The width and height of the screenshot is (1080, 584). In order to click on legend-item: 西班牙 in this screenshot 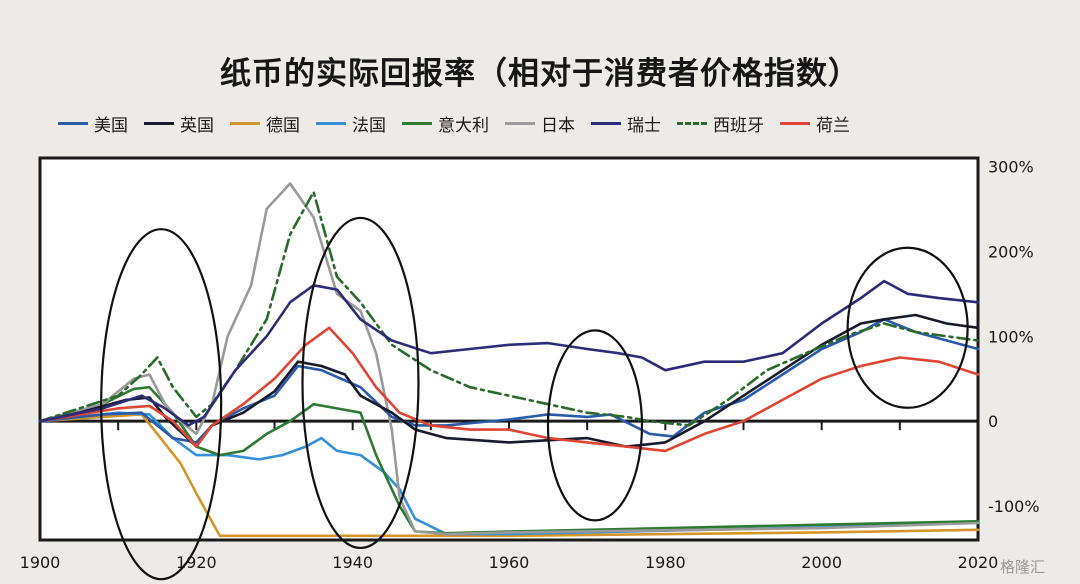, I will do `click(720, 123)`.